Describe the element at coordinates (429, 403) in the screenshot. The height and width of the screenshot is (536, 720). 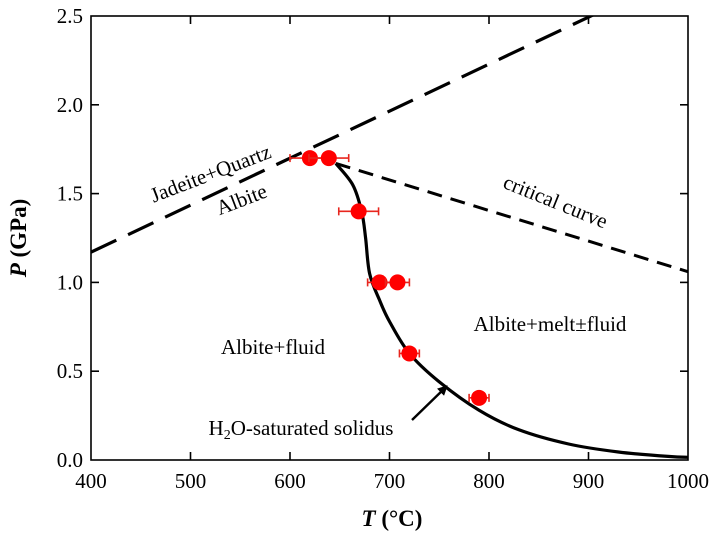
I see `solidus-arrow` at that location.